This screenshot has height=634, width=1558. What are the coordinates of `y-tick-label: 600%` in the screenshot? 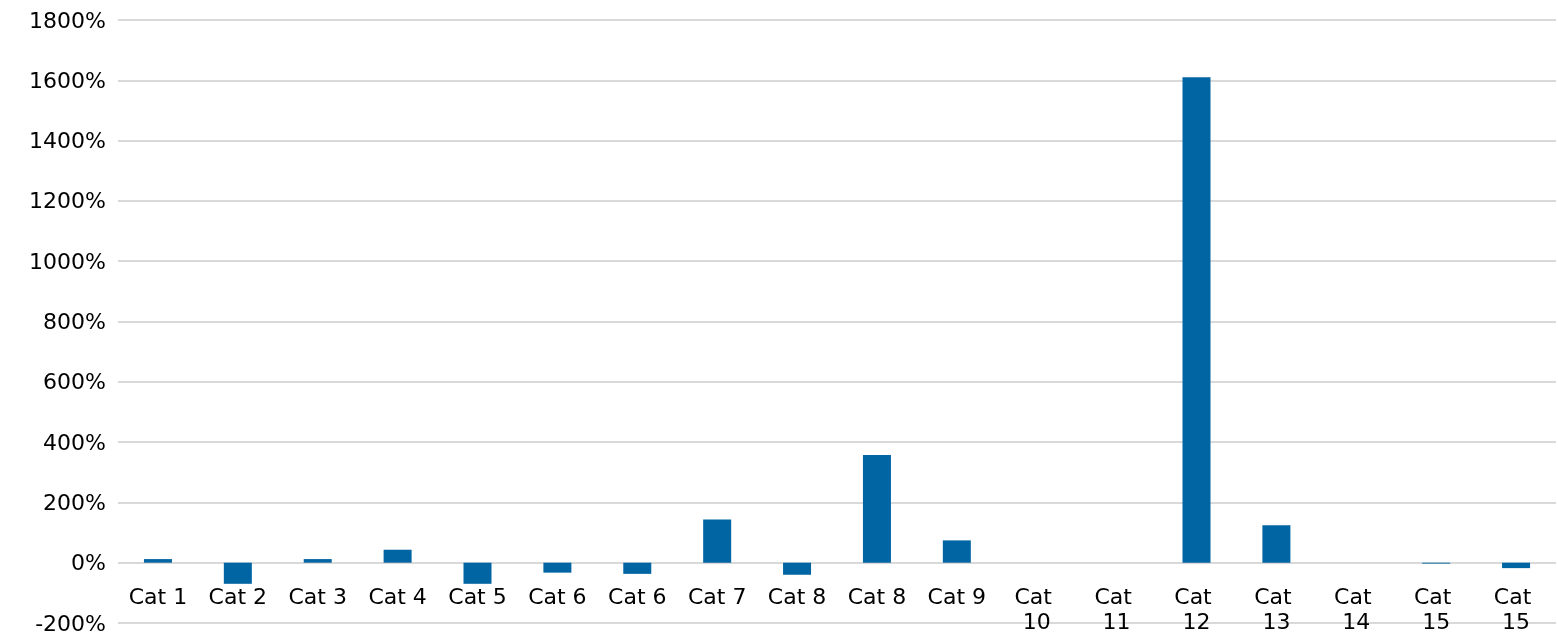 It's located at (74, 382).